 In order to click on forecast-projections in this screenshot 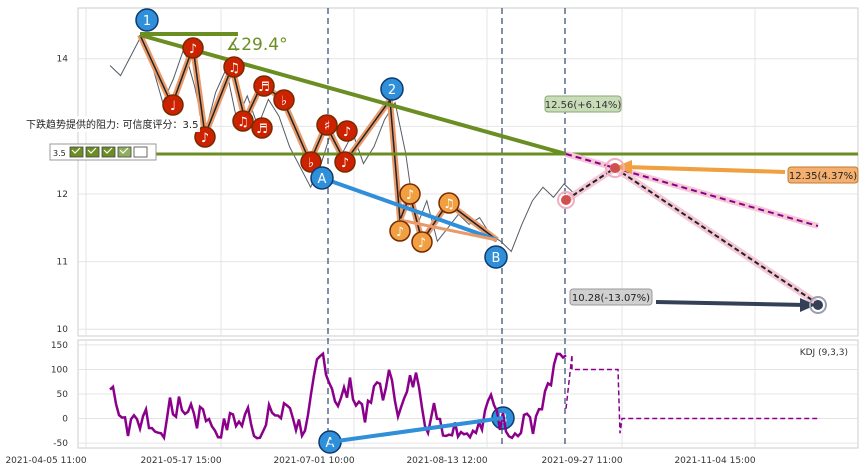, I will do `click(692, 232)`.